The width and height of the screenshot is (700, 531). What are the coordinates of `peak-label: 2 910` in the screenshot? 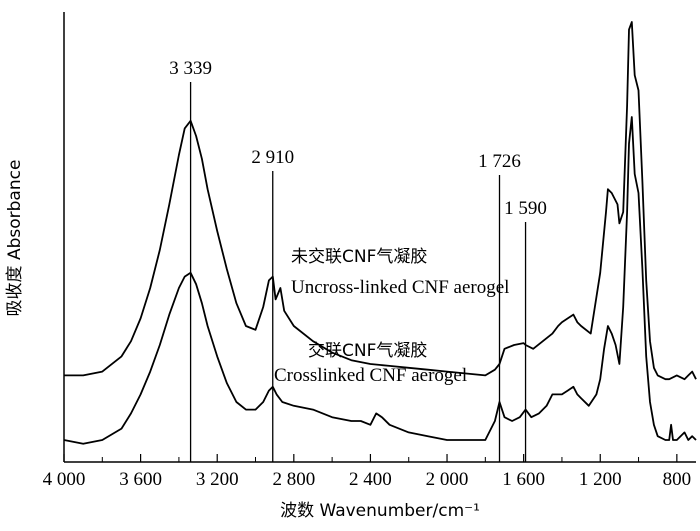 It's located at (272, 157).